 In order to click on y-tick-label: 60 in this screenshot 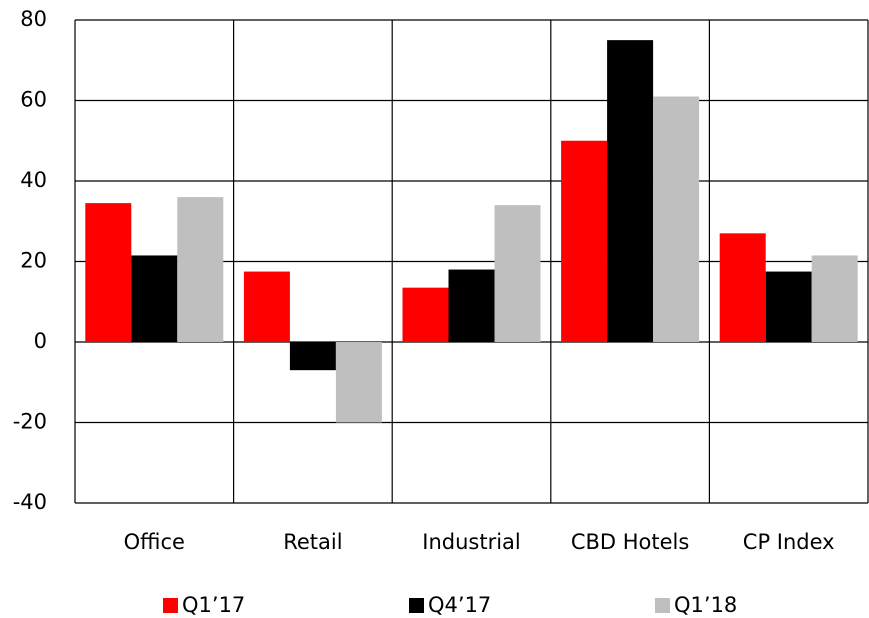, I will do `click(33, 100)`.